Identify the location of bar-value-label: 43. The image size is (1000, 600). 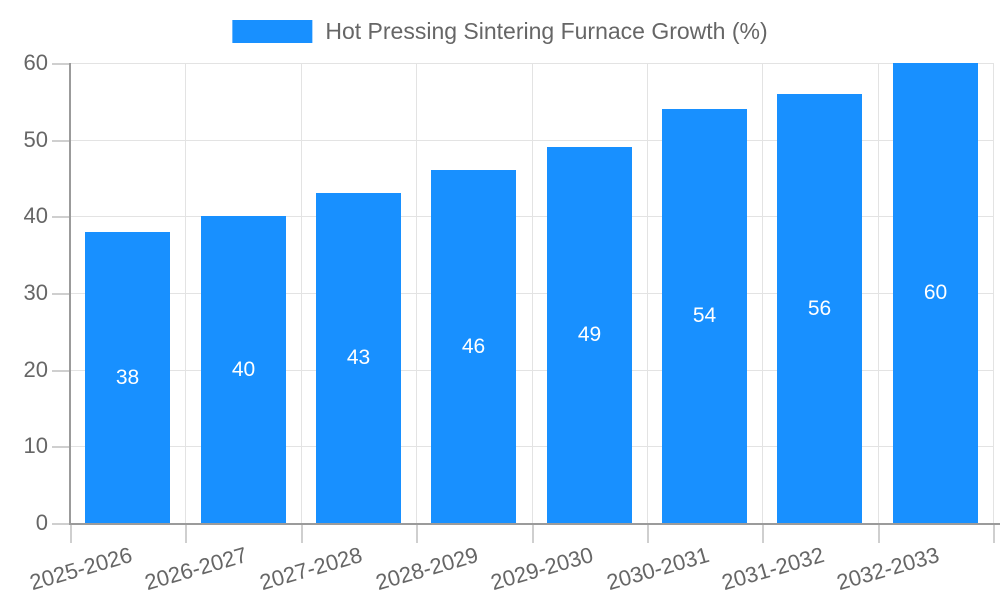
(358, 357).